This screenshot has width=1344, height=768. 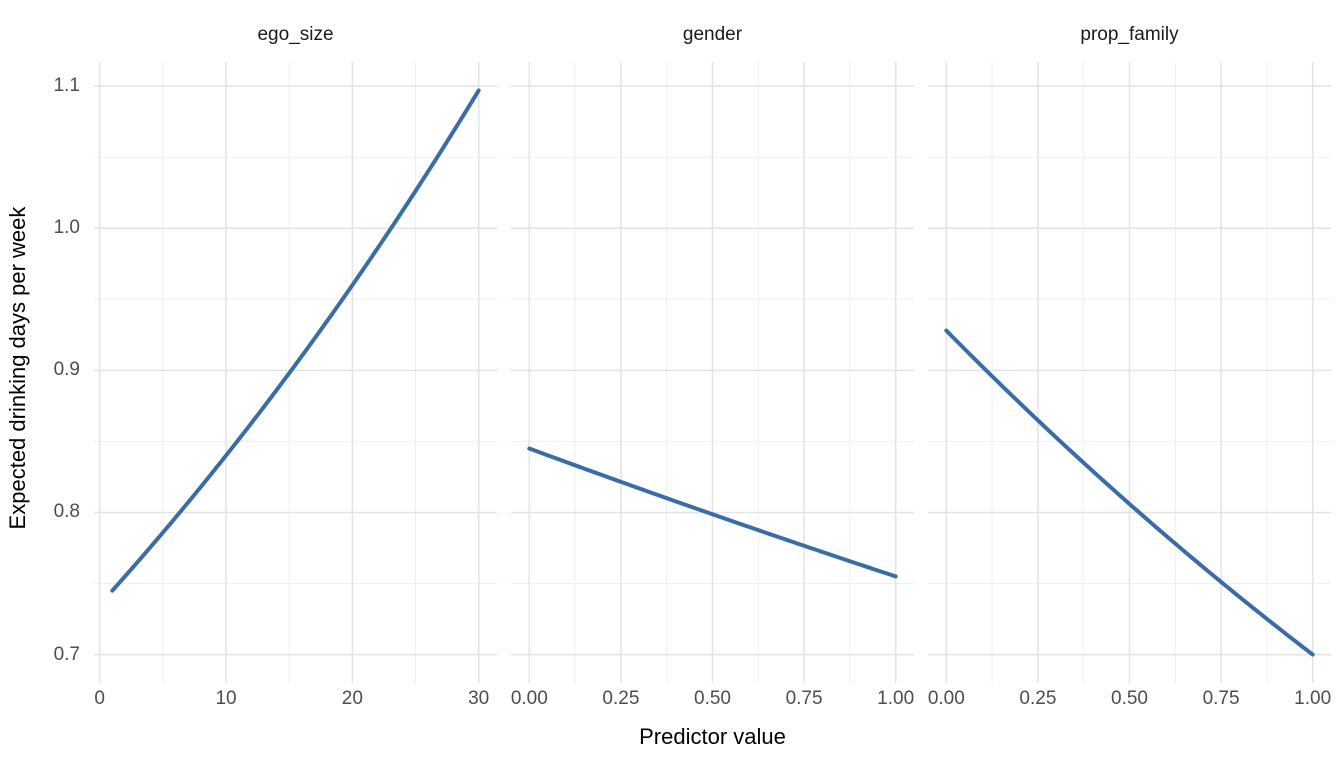 What do you see at coordinates (479, 698) in the screenshot?
I see `x-tick-label: 30` at bounding box center [479, 698].